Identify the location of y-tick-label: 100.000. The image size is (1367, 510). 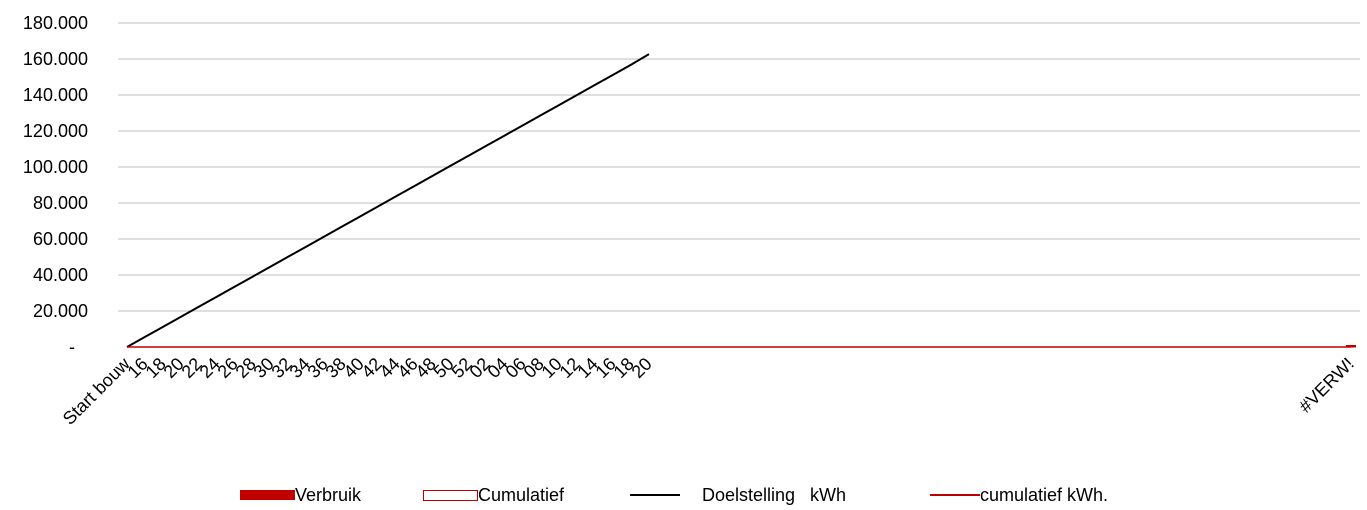
(55, 167).